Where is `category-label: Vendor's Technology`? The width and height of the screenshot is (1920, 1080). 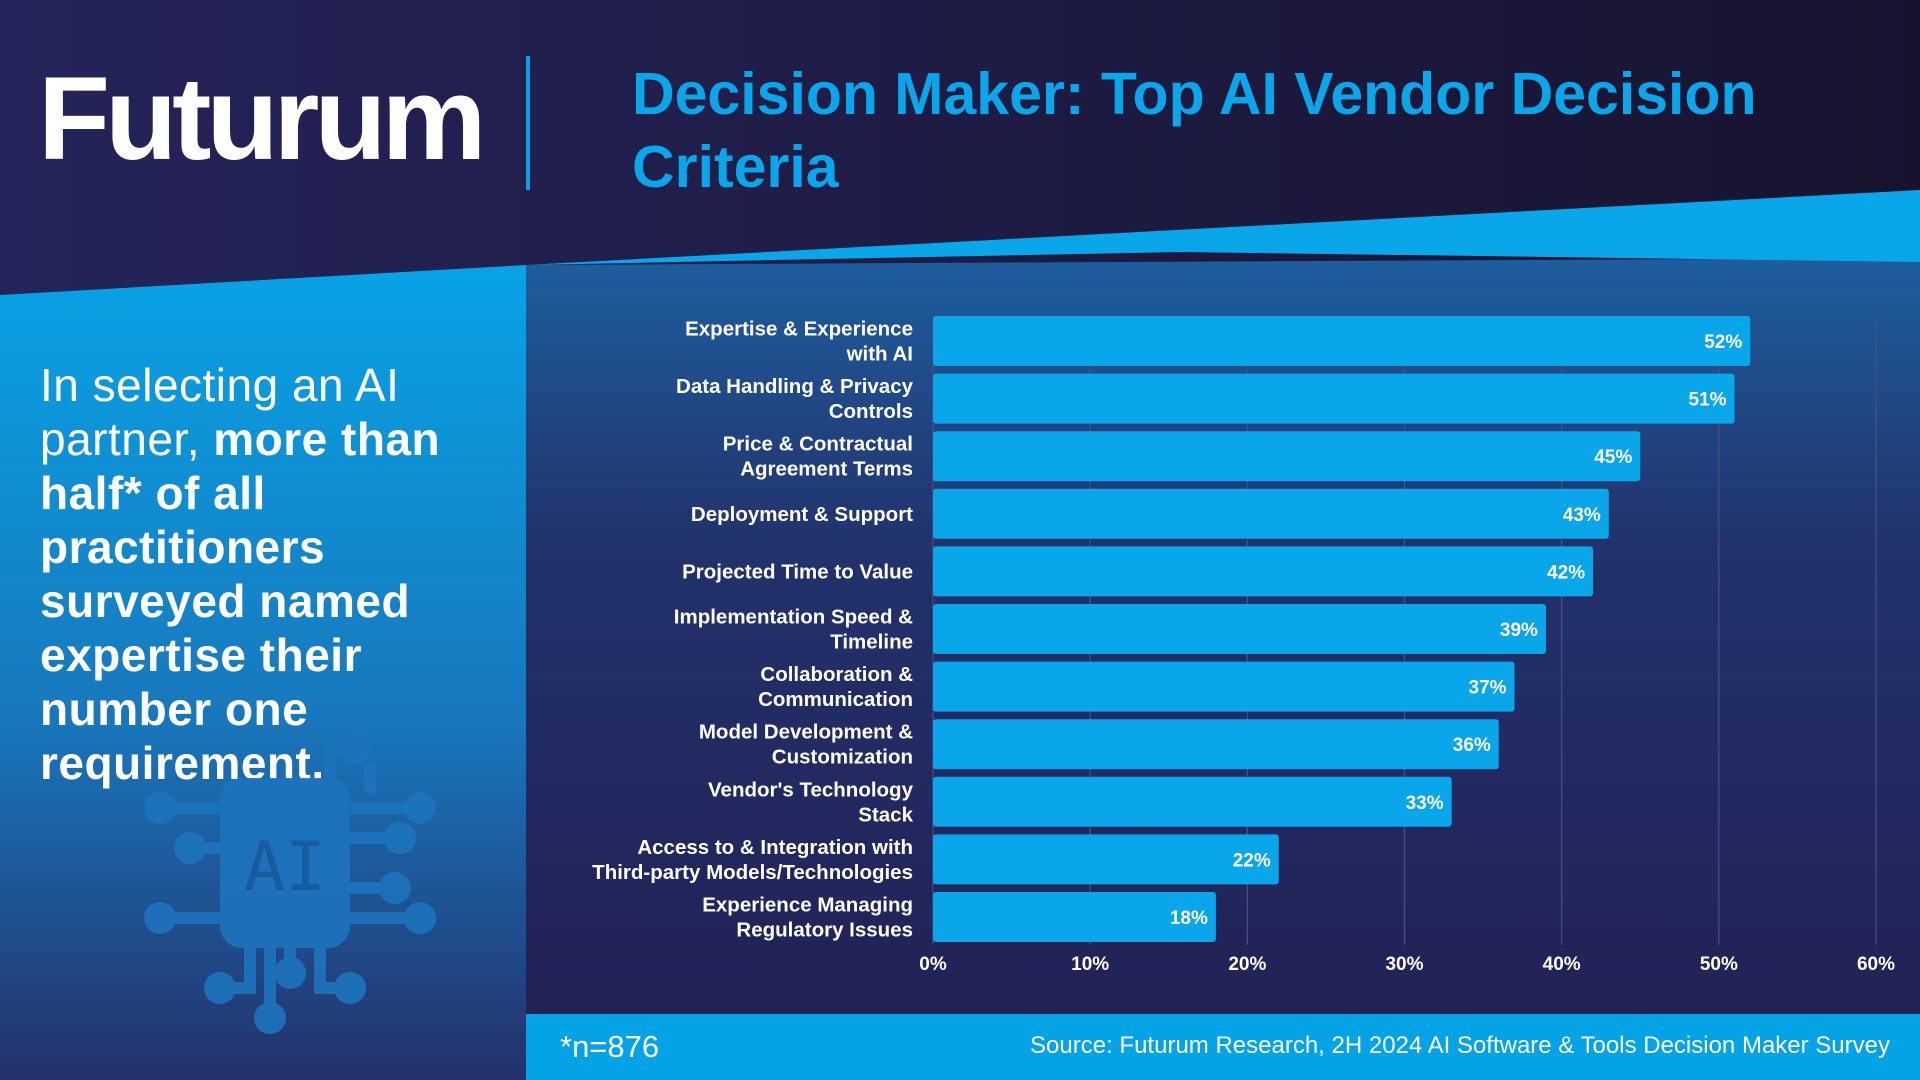
category-label: Vendor's Technology is located at coordinates (811, 789).